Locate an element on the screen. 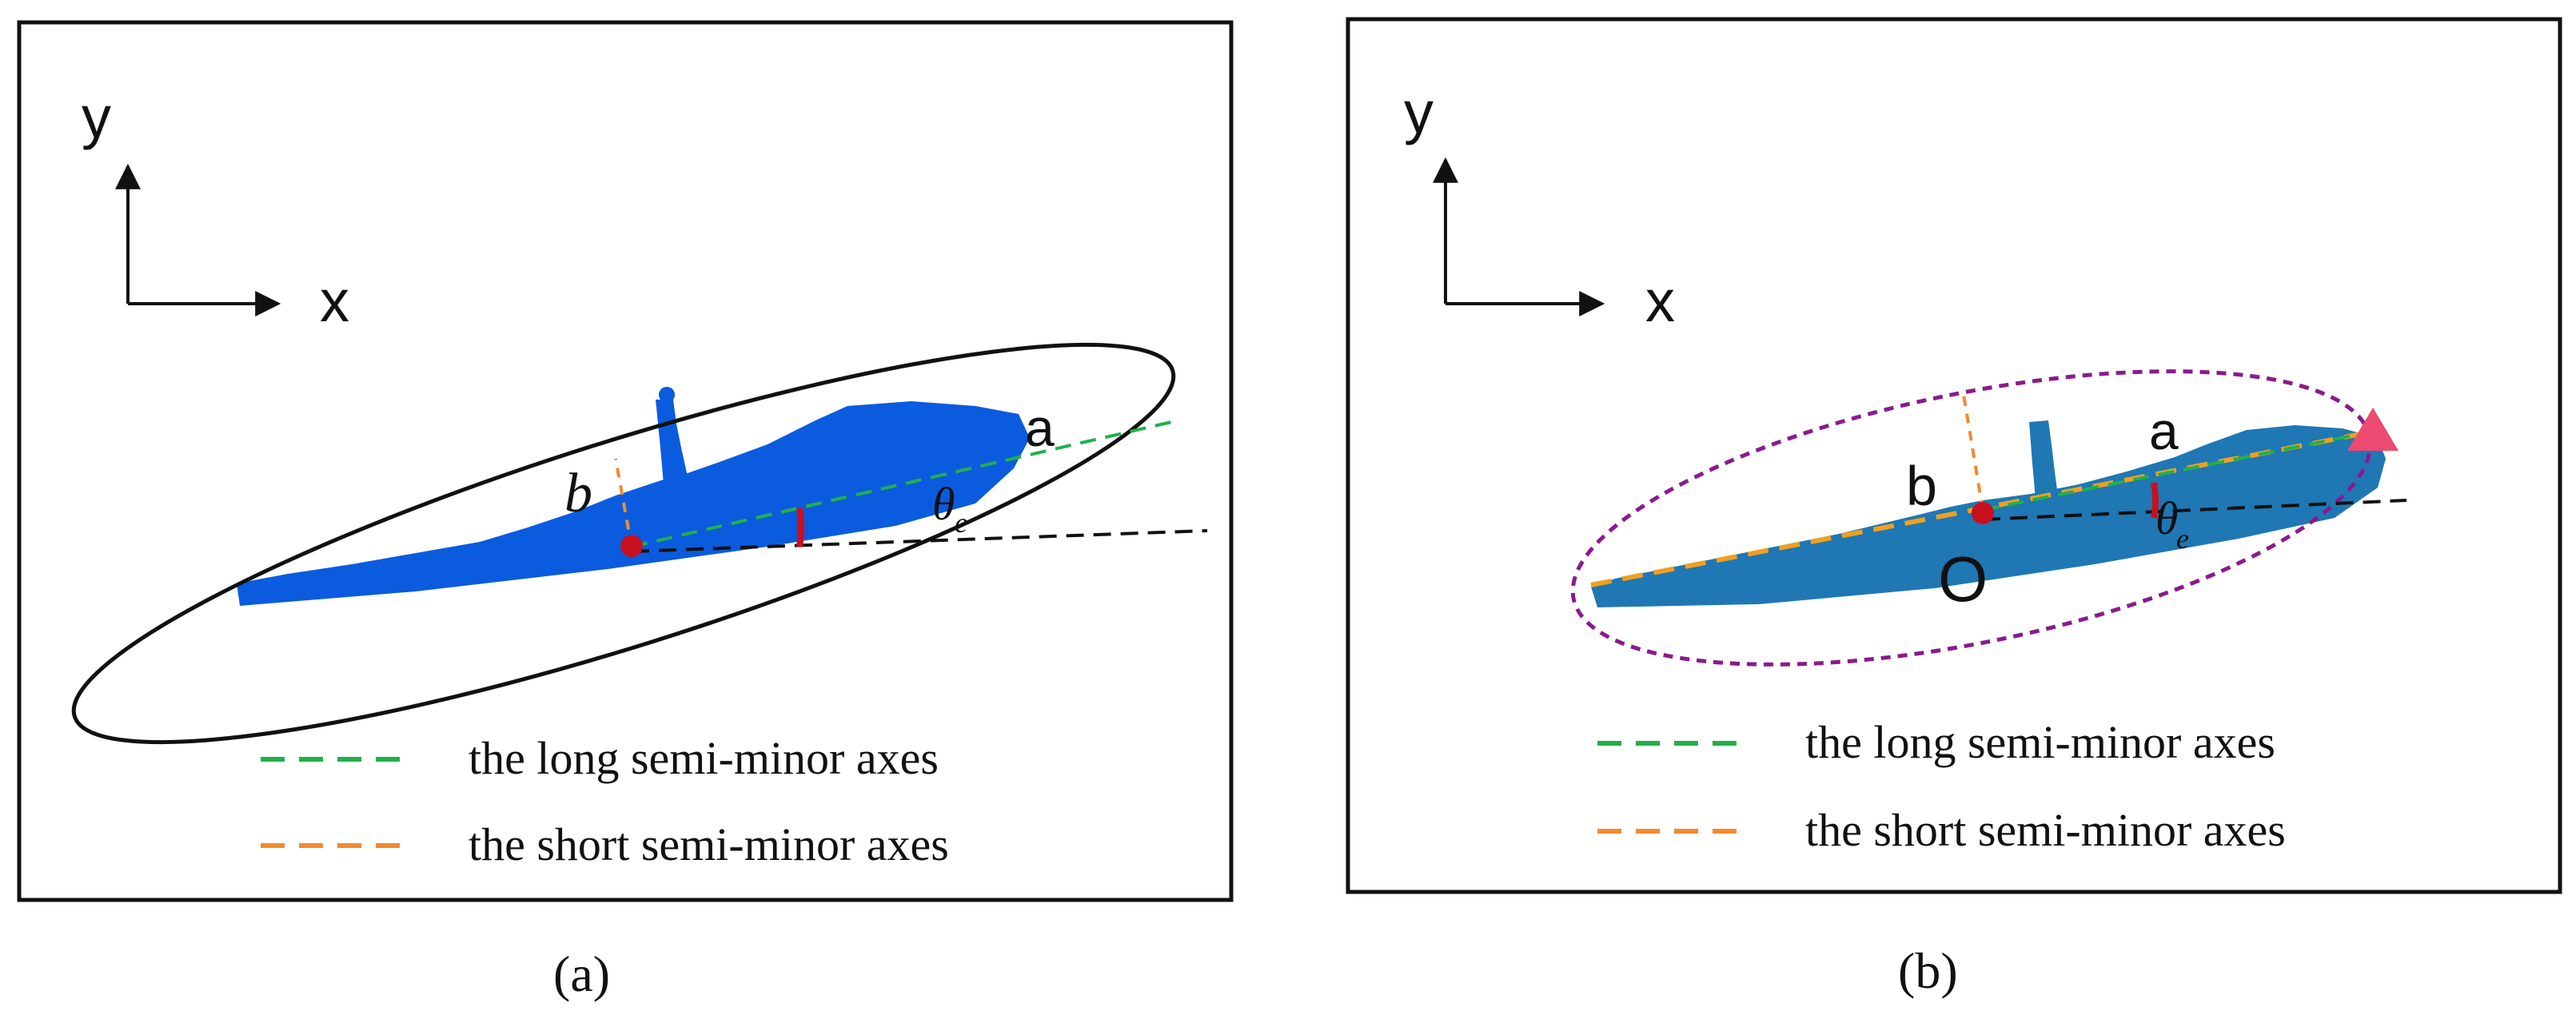  origin-label-O: O is located at coordinates (1963, 579).